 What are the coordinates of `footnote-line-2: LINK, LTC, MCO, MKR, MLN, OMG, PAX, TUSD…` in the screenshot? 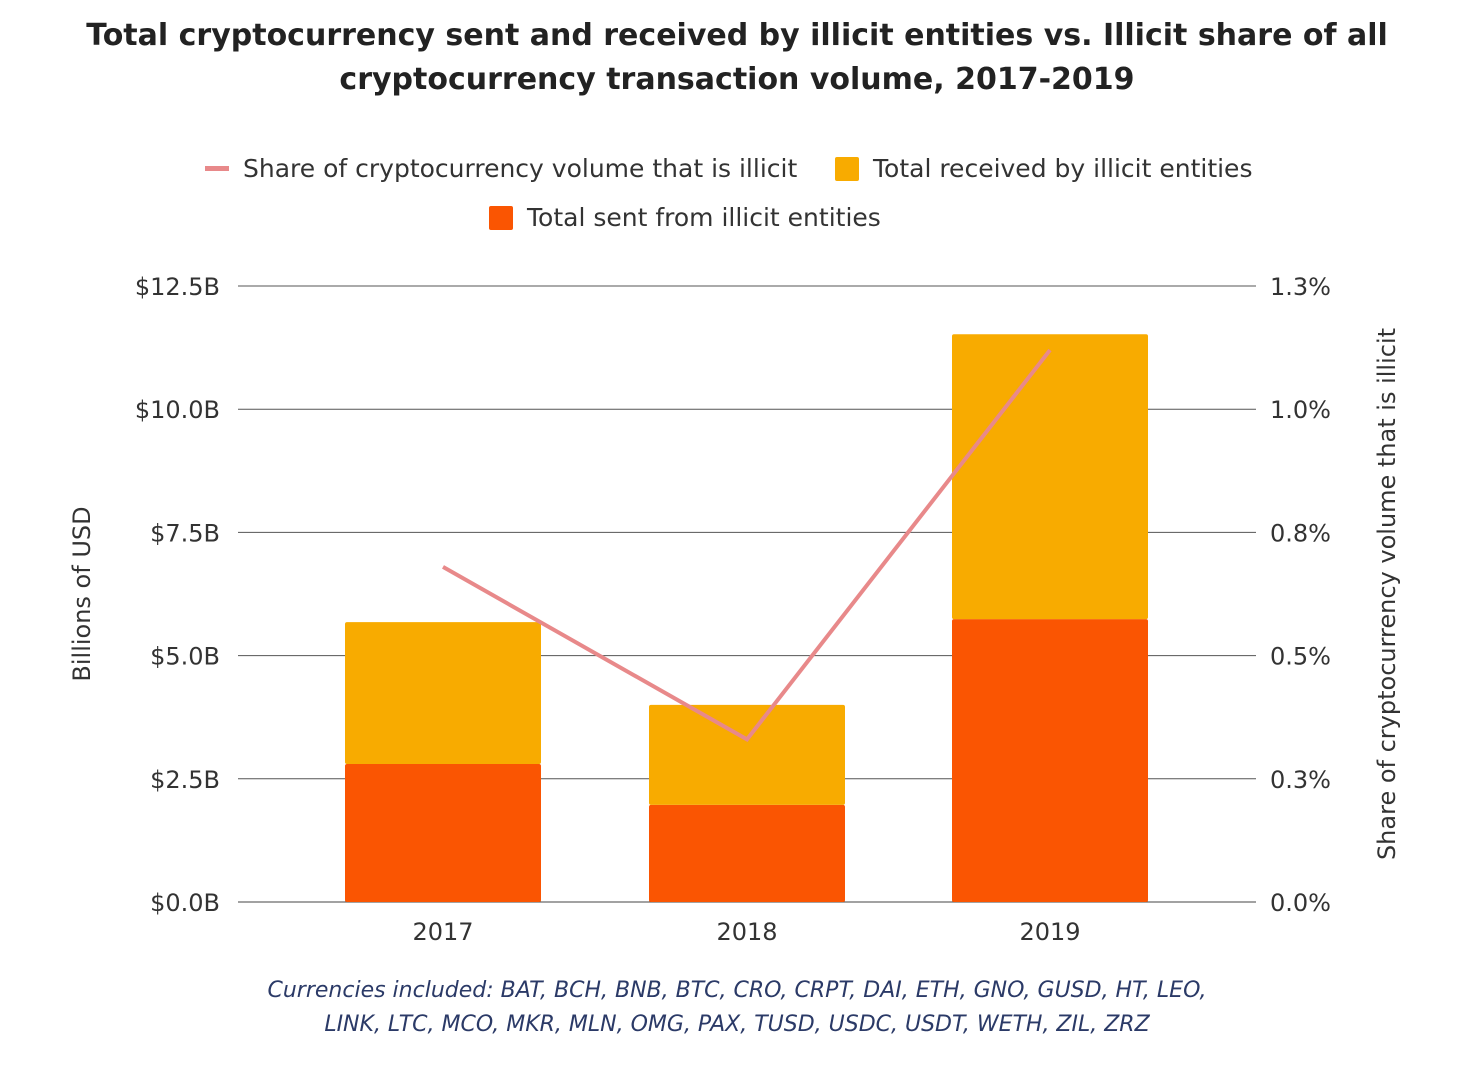 It's located at (737, 1024).